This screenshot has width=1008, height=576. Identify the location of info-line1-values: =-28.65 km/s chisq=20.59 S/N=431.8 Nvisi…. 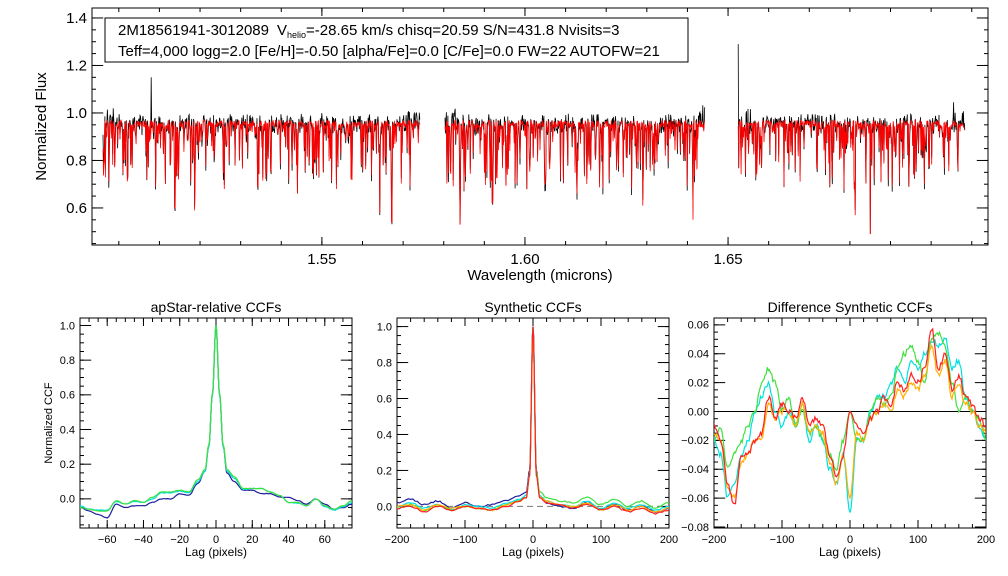
(463, 30).